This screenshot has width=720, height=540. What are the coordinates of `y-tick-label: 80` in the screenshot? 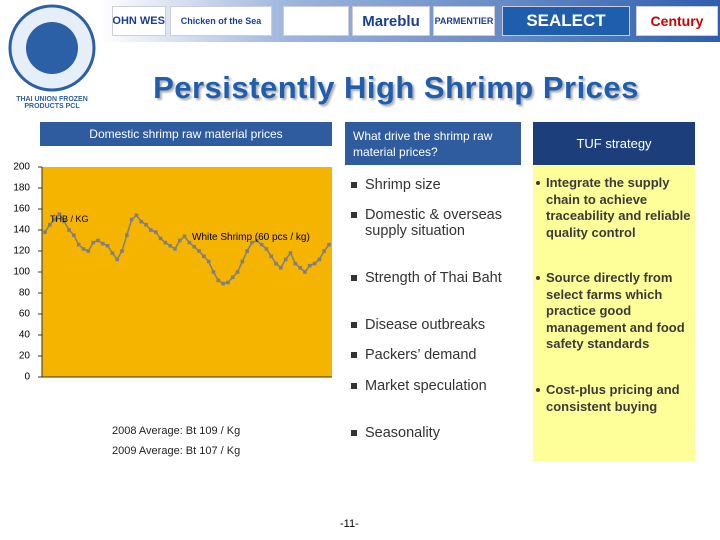 It's located at (25, 293).